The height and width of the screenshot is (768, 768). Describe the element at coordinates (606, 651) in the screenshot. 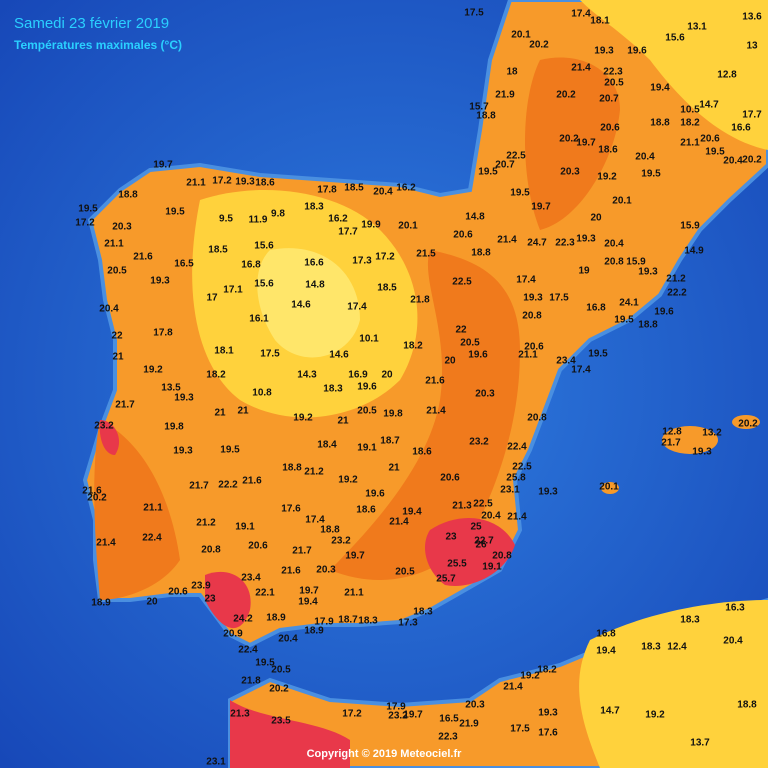

I see `temperature-label: 19.4` at that location.